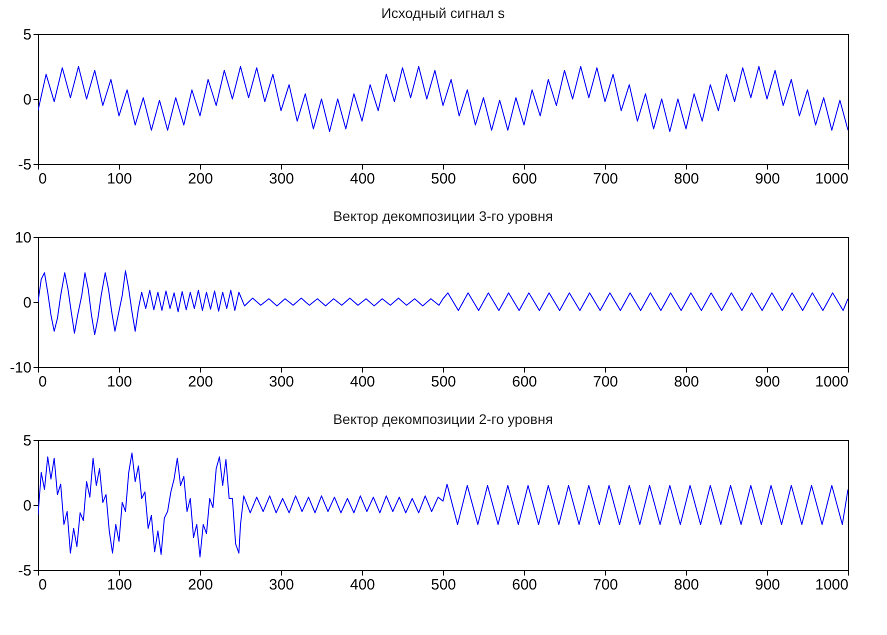 The width and height of the screenshot is (887, 635). I want to click on y-tick-label: 10, so click(23, 238).